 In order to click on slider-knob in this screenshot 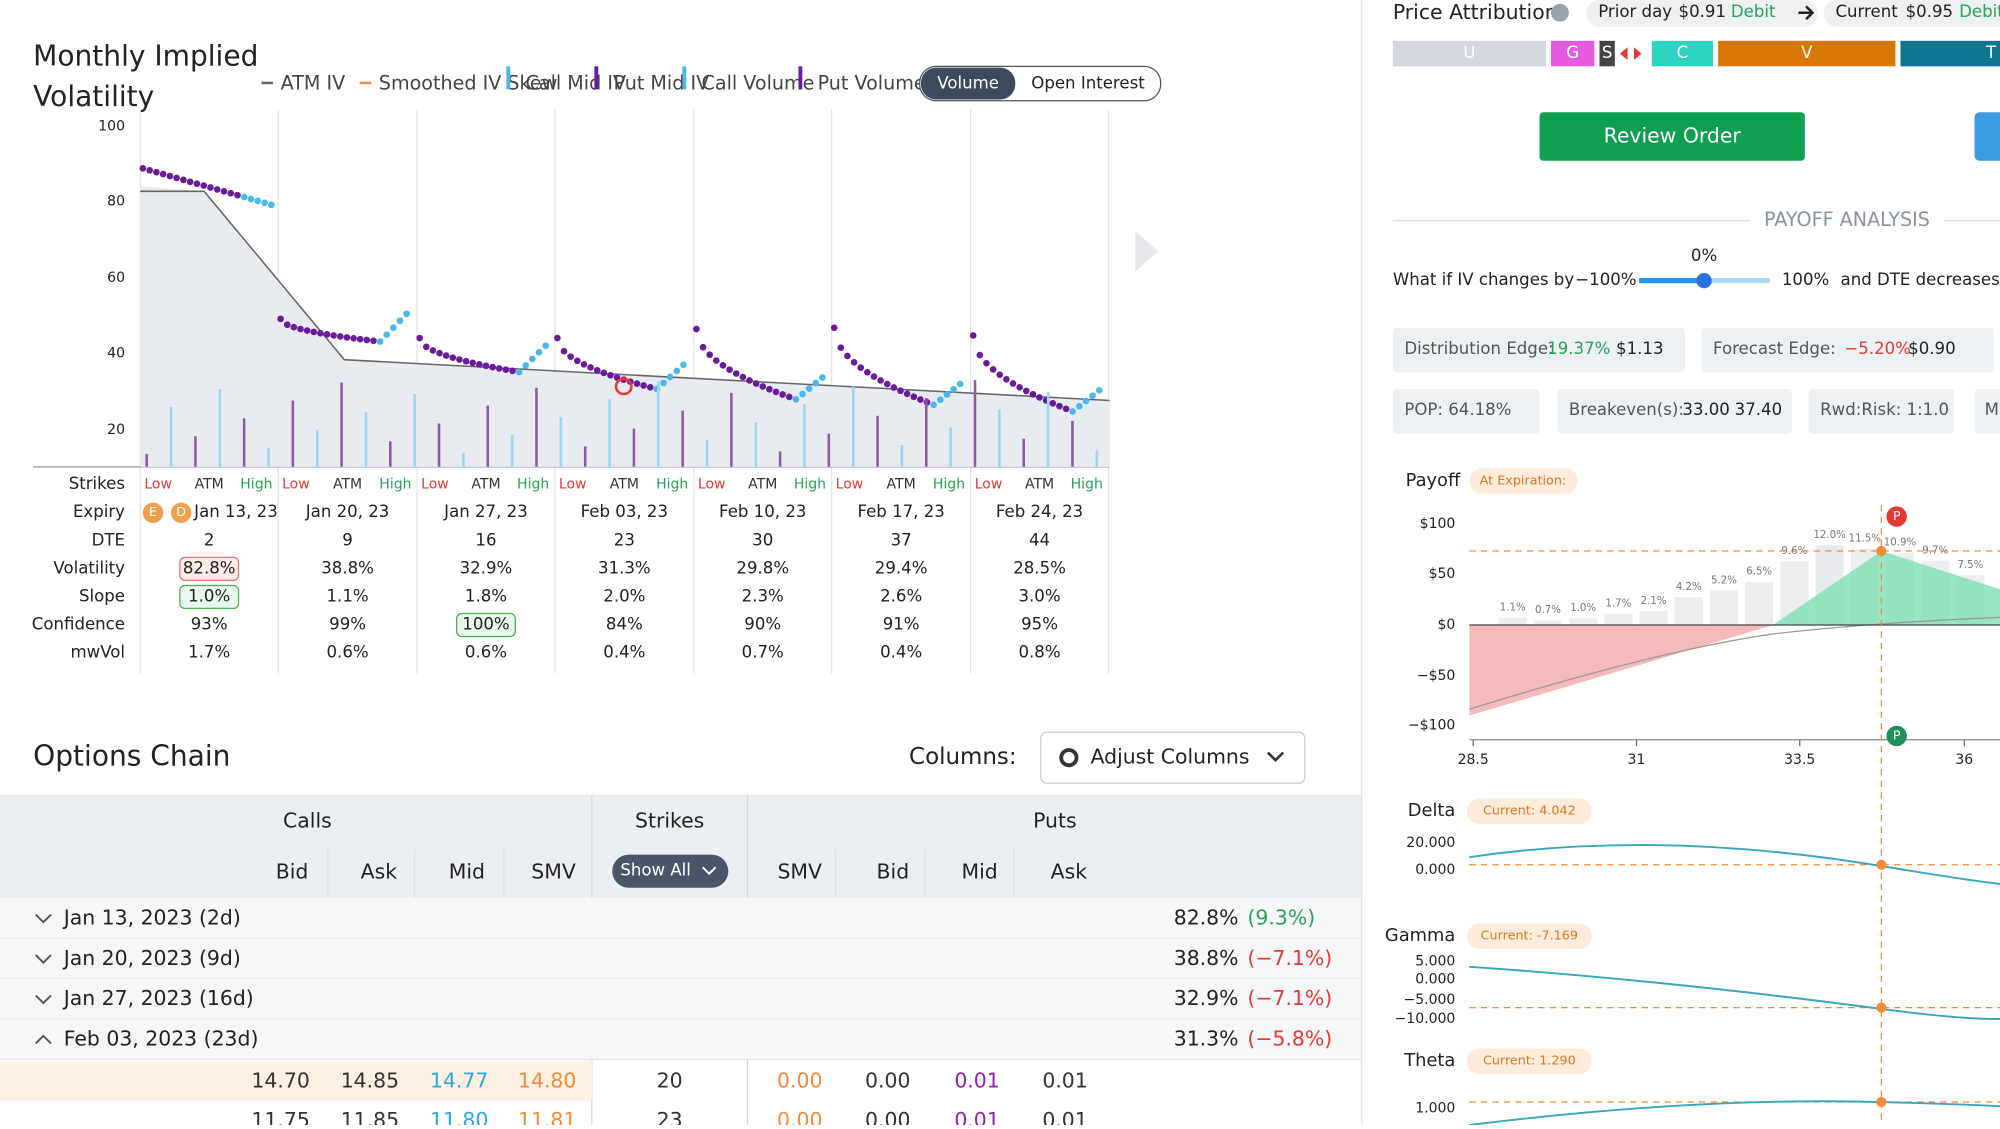, I will do `click(1704, 280)`.